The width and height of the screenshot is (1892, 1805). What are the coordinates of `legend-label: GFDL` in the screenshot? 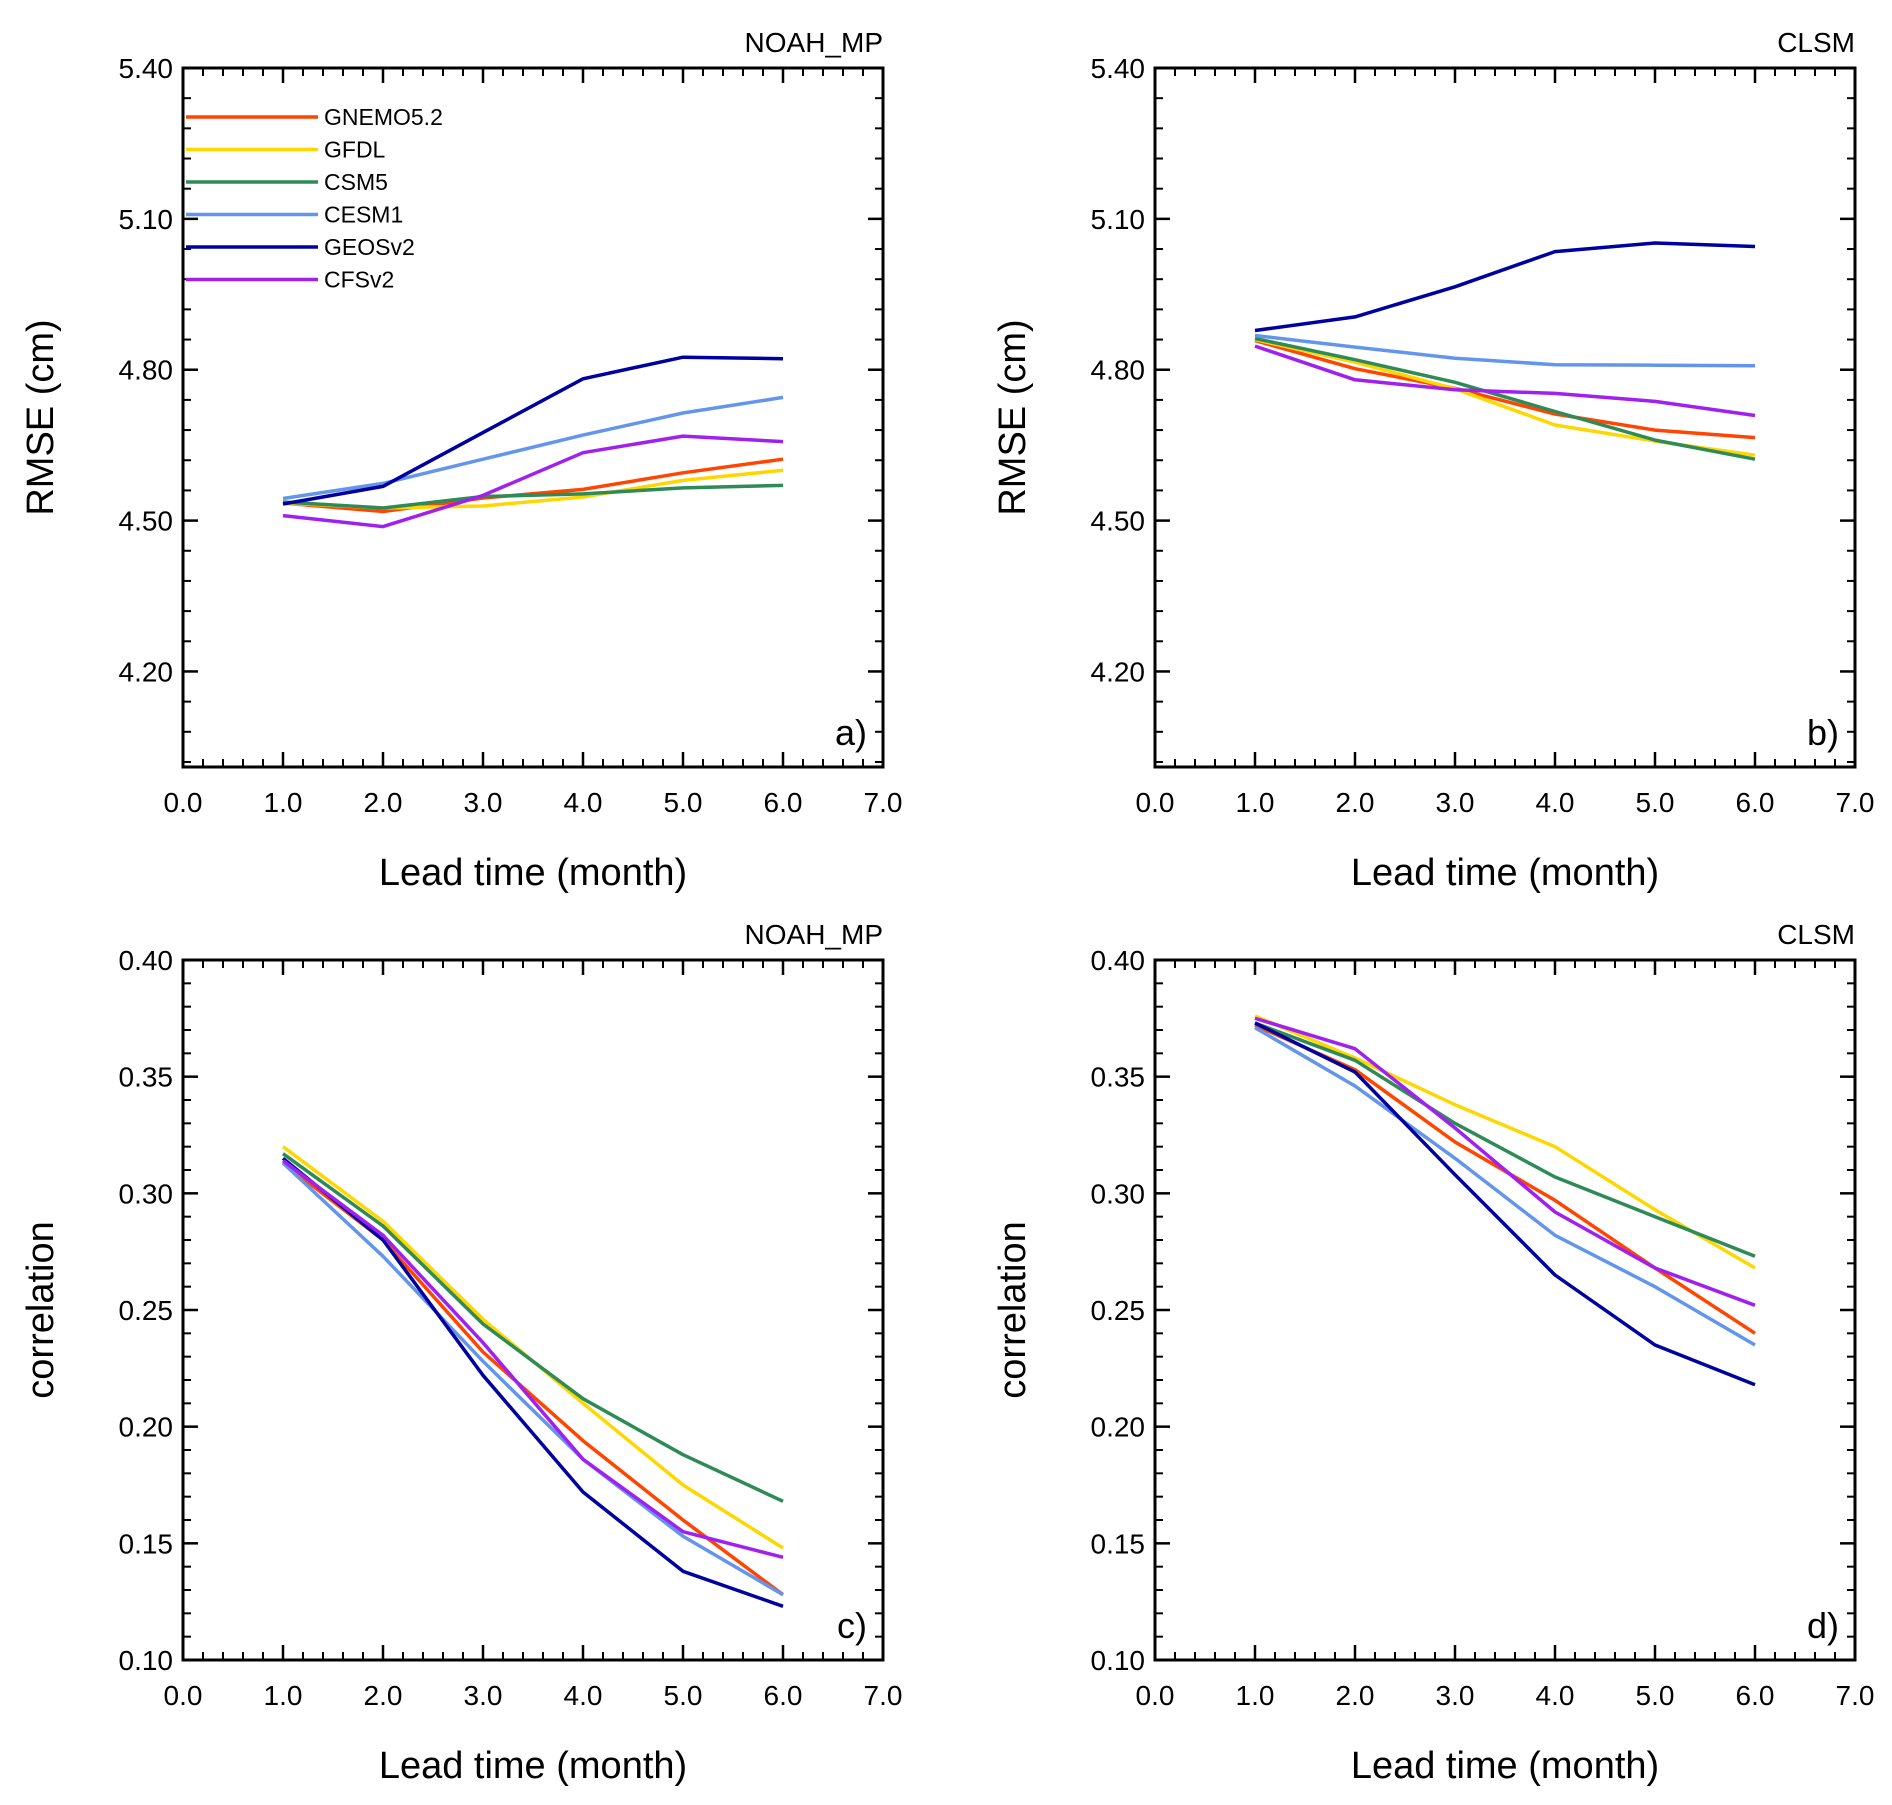 It's located at (355, 150).